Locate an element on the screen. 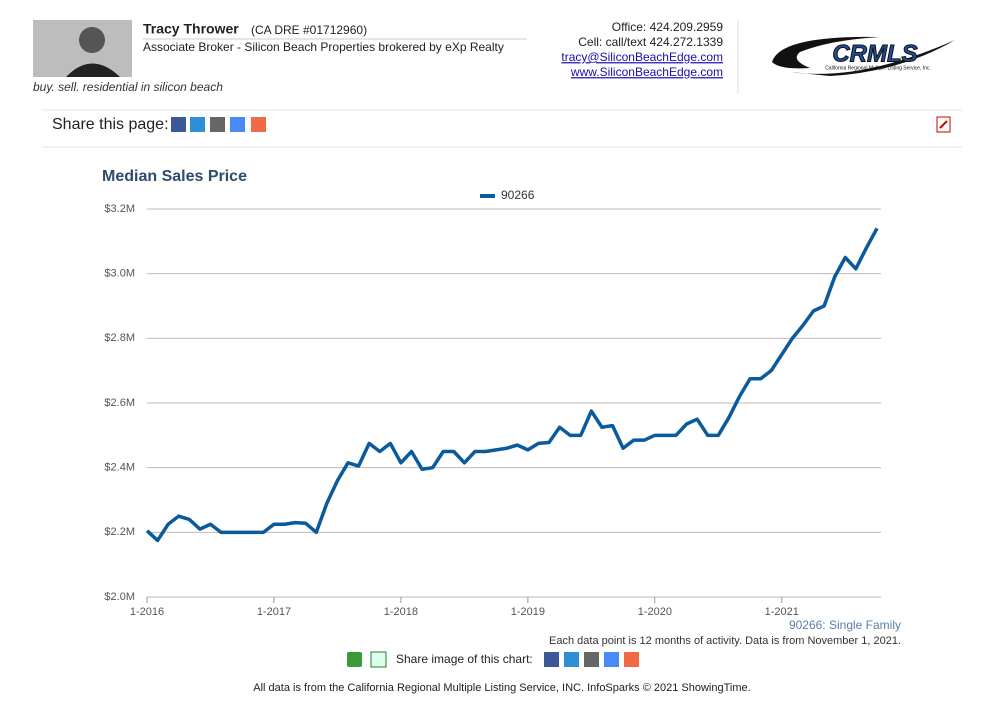  website-link: www.SiliconBeachEdge.com is located at coordinates (646, 72).